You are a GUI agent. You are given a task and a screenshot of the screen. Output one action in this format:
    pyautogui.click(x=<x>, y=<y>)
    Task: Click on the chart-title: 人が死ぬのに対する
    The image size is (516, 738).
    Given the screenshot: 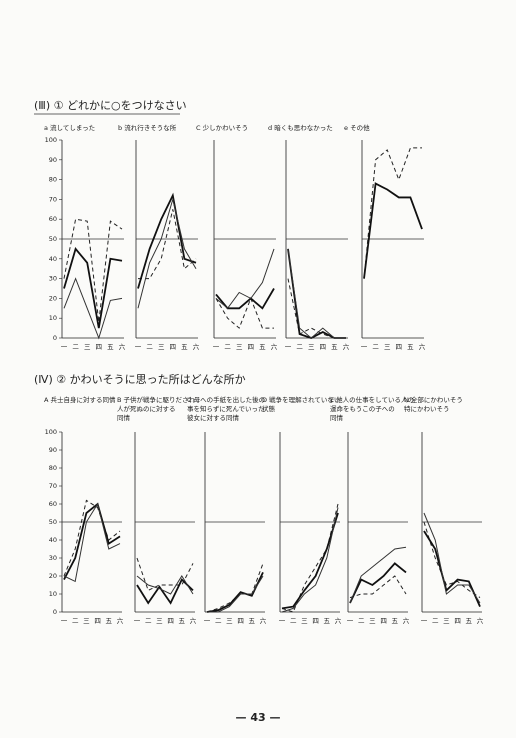 What is the action you would take?
    pyautogui.click(x=146, y=408)
    